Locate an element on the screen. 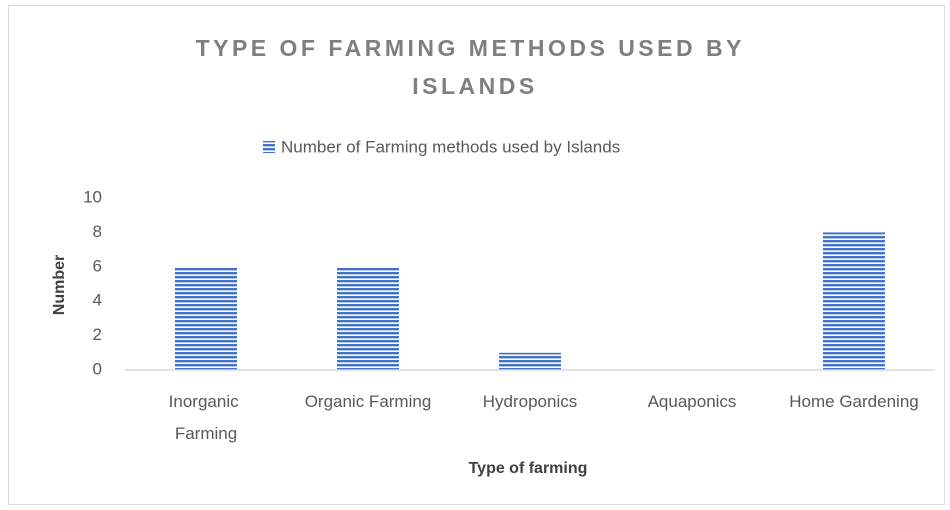 This screenshot has height=510, width=950. y-tick-label: 4 is located at coordinates (97, 300).